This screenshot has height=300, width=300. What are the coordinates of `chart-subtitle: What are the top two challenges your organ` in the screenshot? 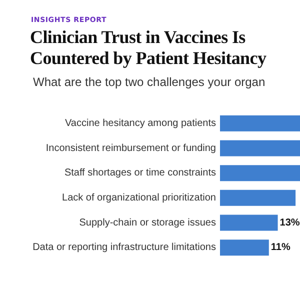 It's located at (149, 82).